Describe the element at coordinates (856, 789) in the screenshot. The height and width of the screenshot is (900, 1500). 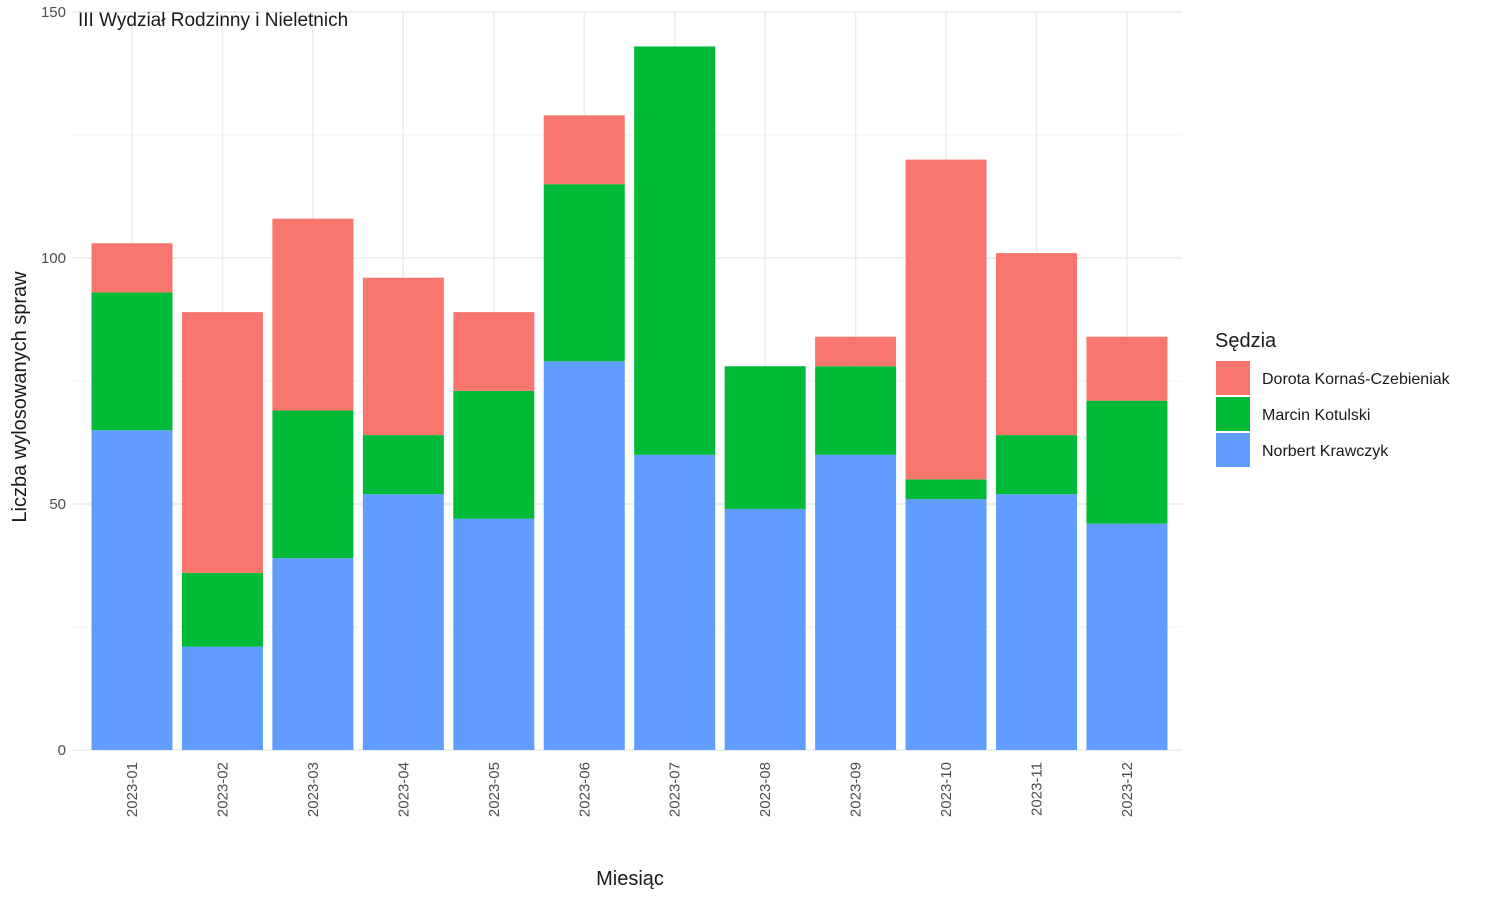
I see `x-tick-label: 2023-09` at that location.